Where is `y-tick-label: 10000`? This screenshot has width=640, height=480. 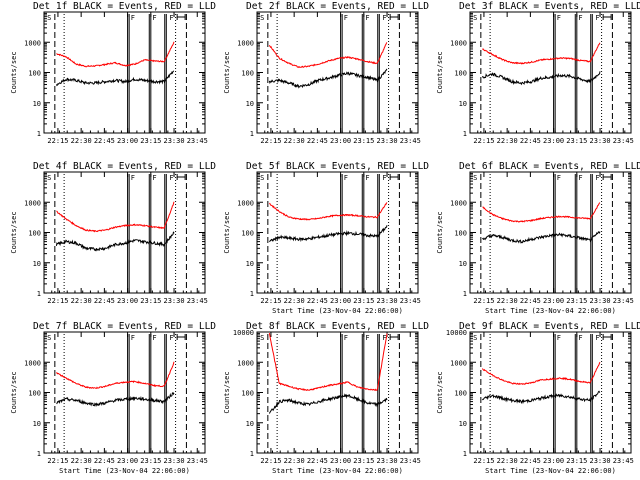 y-tick-label: 10000 is located at coordinates (243, 333).